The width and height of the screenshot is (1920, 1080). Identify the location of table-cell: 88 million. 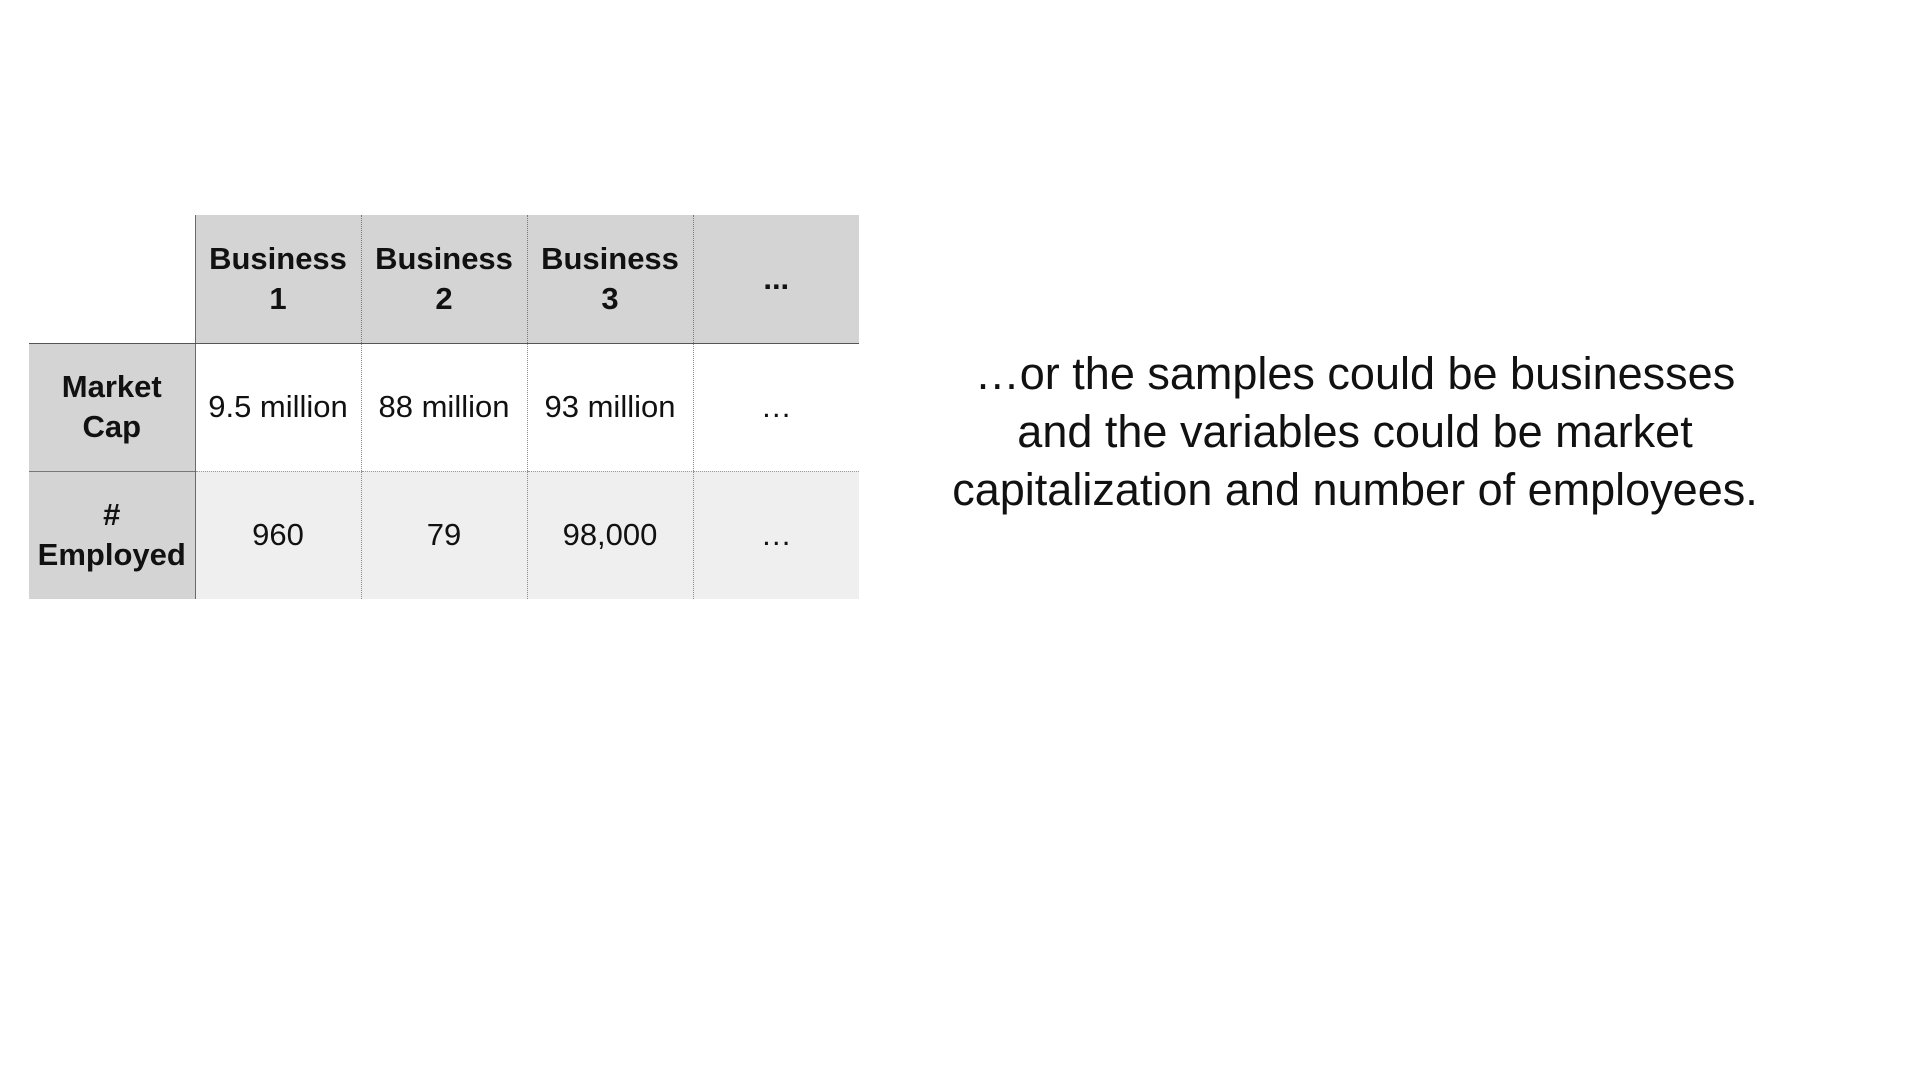
(443, 407).